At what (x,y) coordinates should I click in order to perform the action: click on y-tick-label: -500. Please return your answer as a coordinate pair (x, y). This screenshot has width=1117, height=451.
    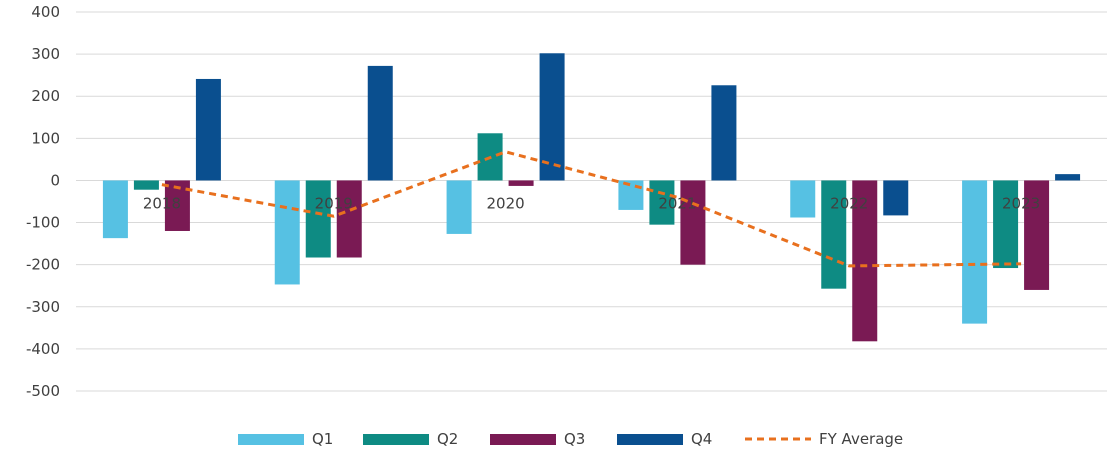
    Looking at the image, I should click on (43, 391).